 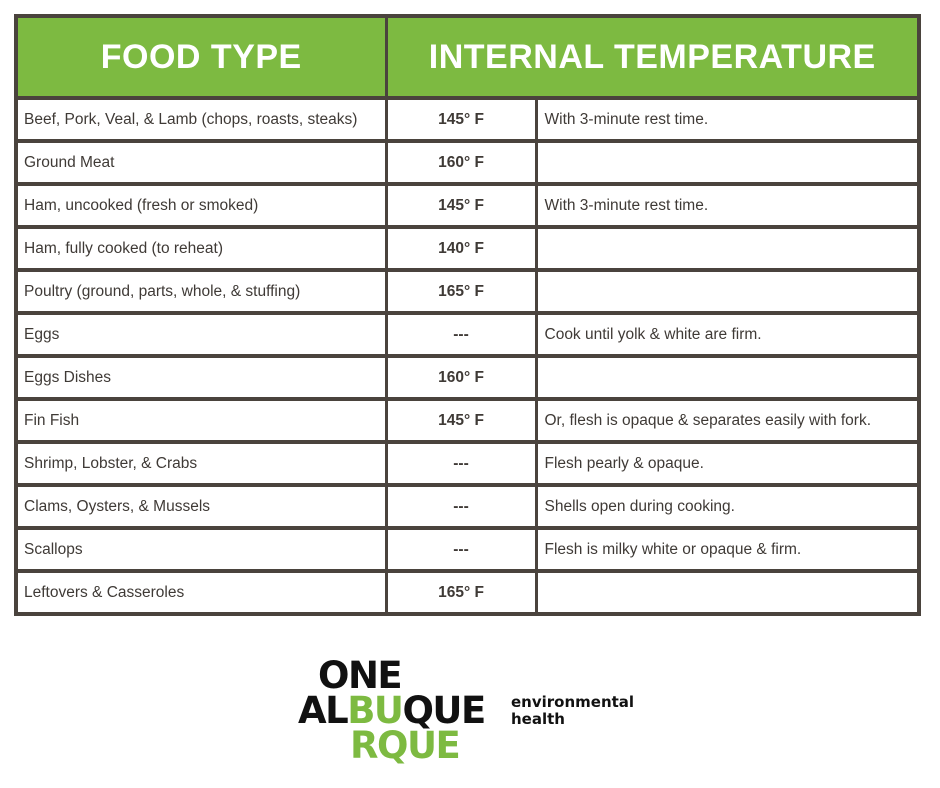 I want to click on table-row: Ground Meat 160° F, so click(x=467, y=162).